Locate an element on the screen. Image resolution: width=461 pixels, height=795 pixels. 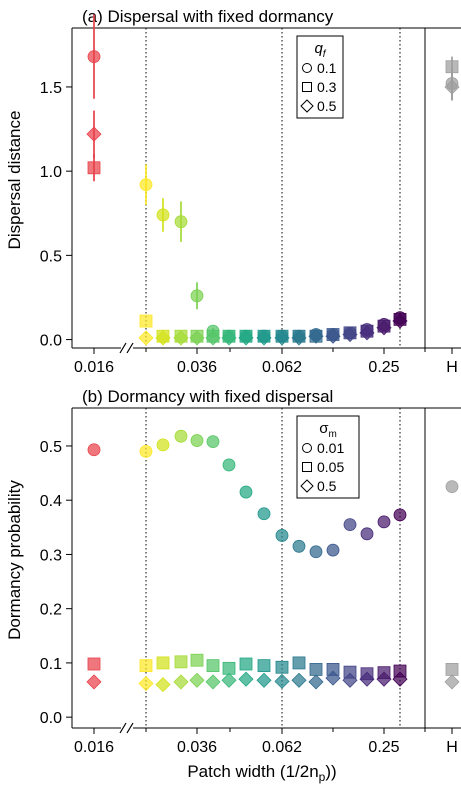
y-axis-label: Dispersal distance is located at coordinates (14, 180).